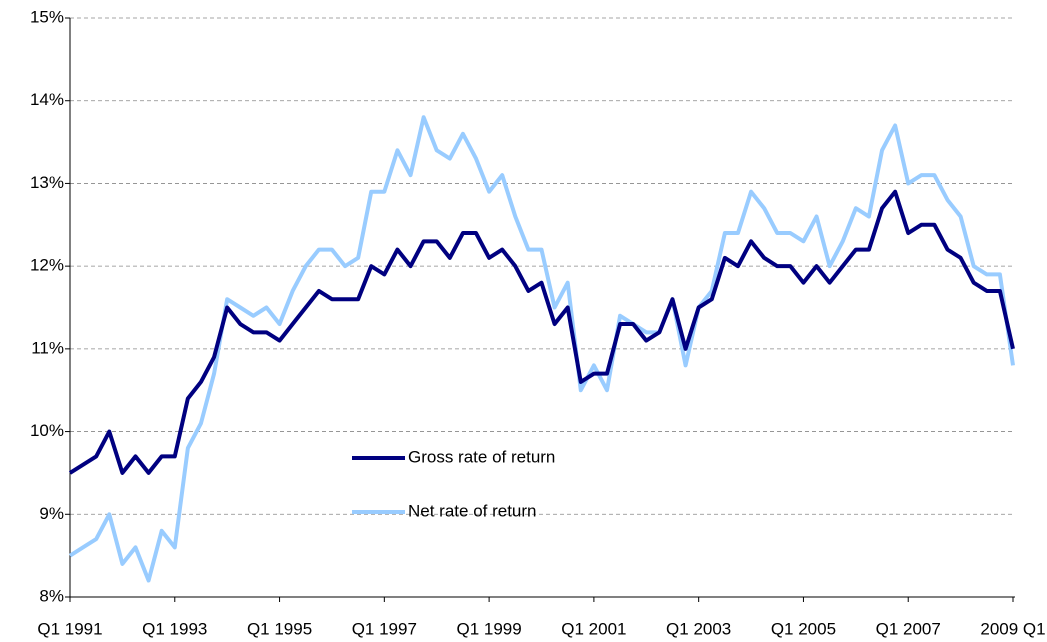 The width and height of the screenshot is (1047, 642). Describe the element at coordinates (174, 628) in the screenshot. I see `x-tick-label: Q1 1993` at that location.